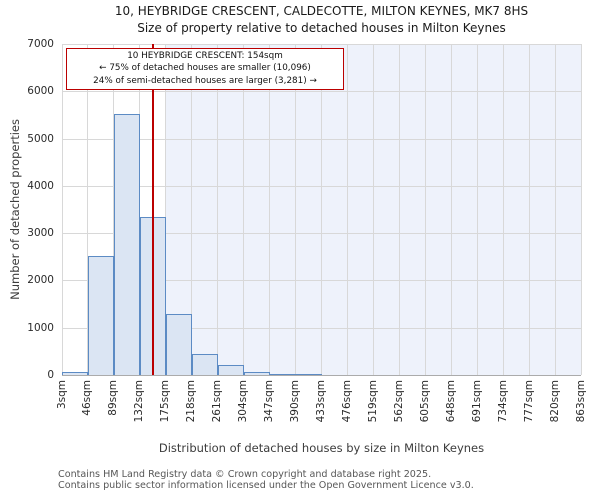 This screenshot has height=500, width=600. Describe the element at coordinates (40, 233) in the screenshot. I see `y-tick-label: 3000` at that location.